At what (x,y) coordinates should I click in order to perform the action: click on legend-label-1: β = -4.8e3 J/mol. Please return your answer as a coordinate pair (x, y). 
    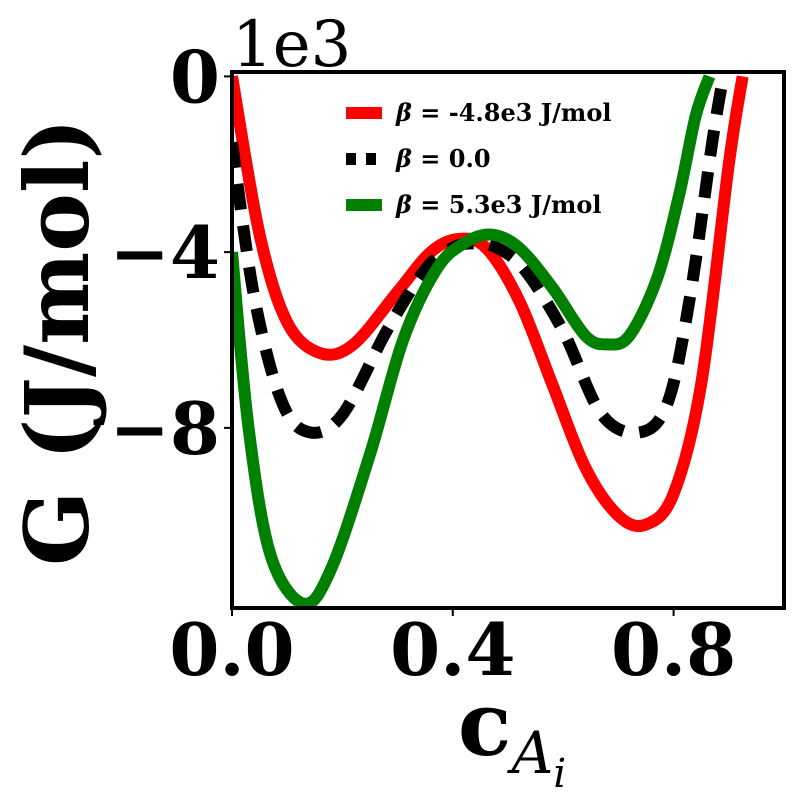
    Looking at the image, I should click on (503, 112).